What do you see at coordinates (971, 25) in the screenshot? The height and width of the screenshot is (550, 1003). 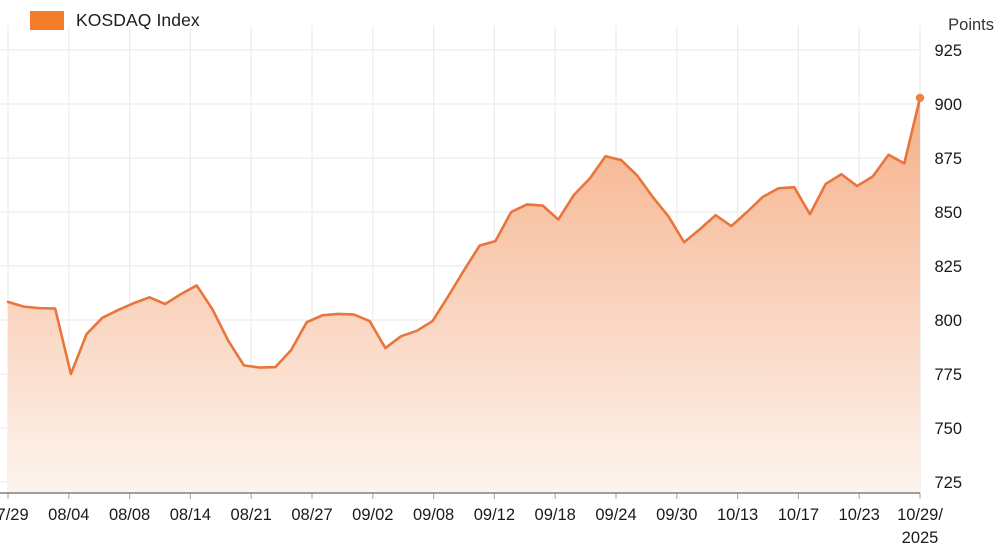 I see `y-axis-unit-label: Points` at bounding box center [971, 25].